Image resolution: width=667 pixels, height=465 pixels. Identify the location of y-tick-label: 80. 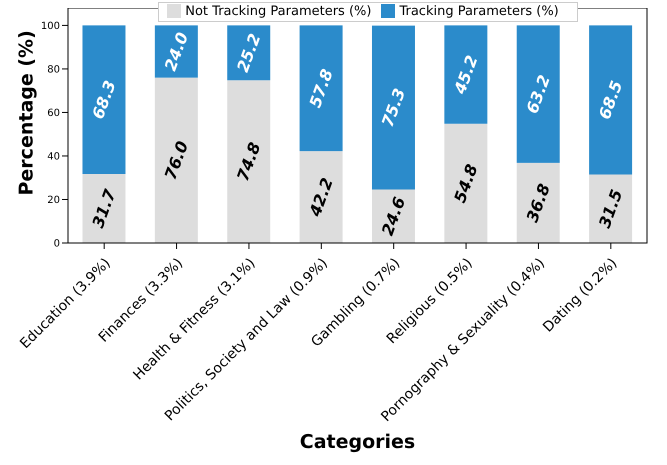
(53, 70).